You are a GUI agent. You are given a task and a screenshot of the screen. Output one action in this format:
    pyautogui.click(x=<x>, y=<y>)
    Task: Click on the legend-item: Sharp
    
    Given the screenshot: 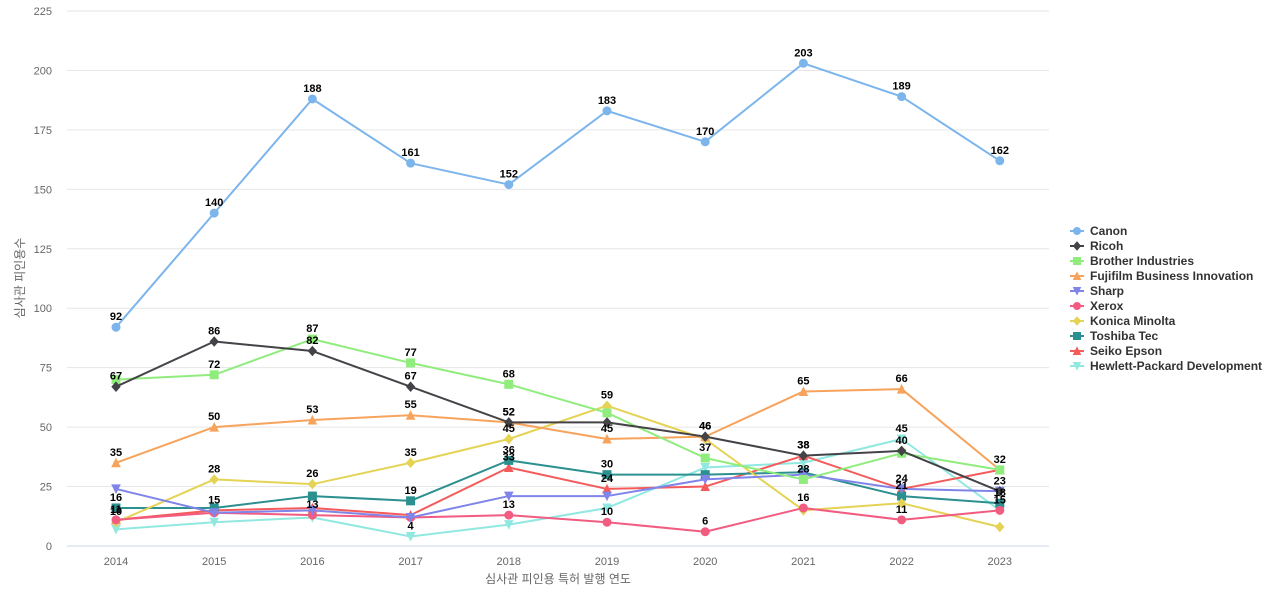 What is the action you would take?
    pyautogui.click(x=1097, y=291)
    